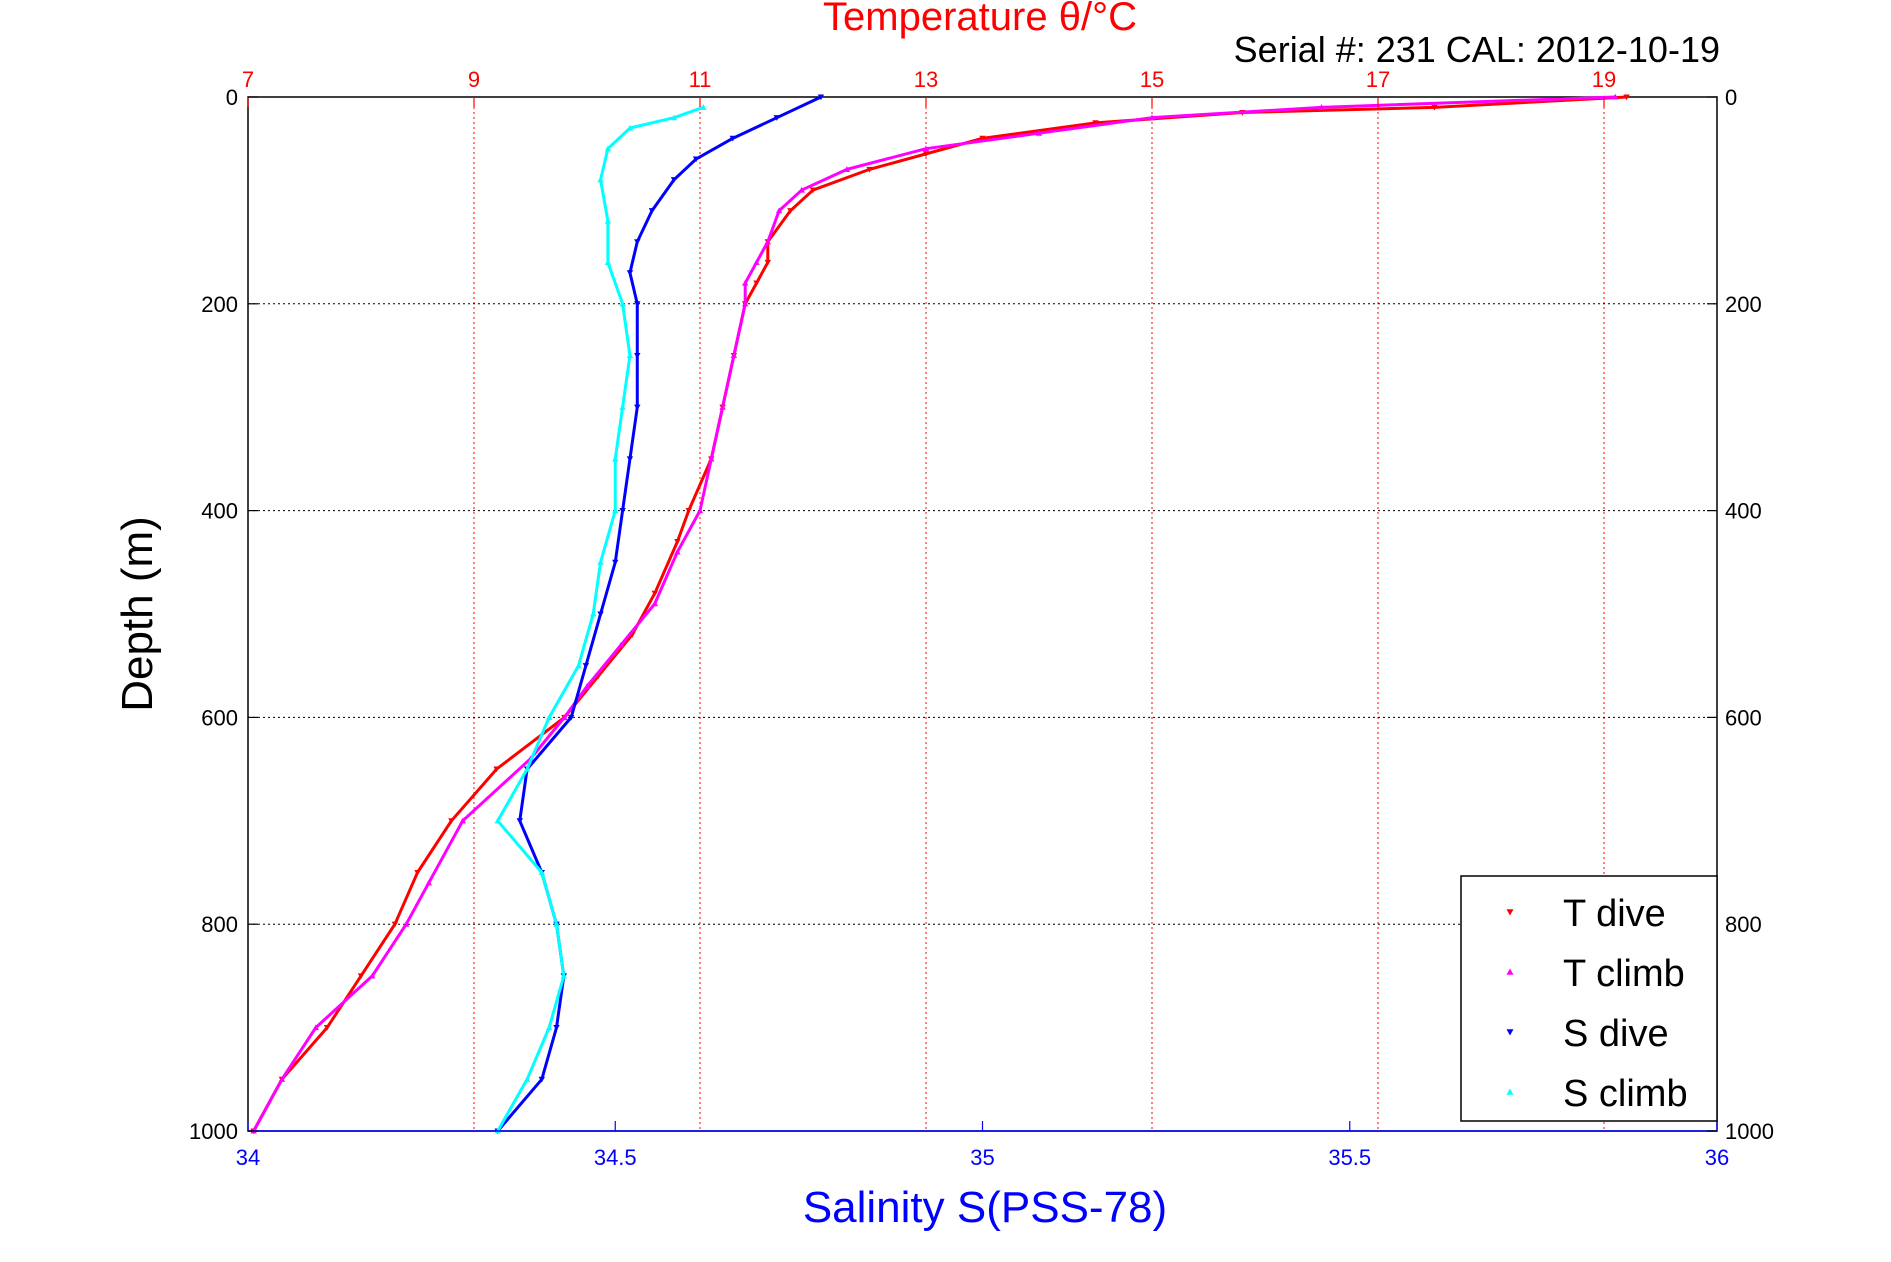  What do you see at coordinates (980, 19) in the screenshot?
I see `chart-title: Temperature θ/°C` at bounding box center [980, 19].